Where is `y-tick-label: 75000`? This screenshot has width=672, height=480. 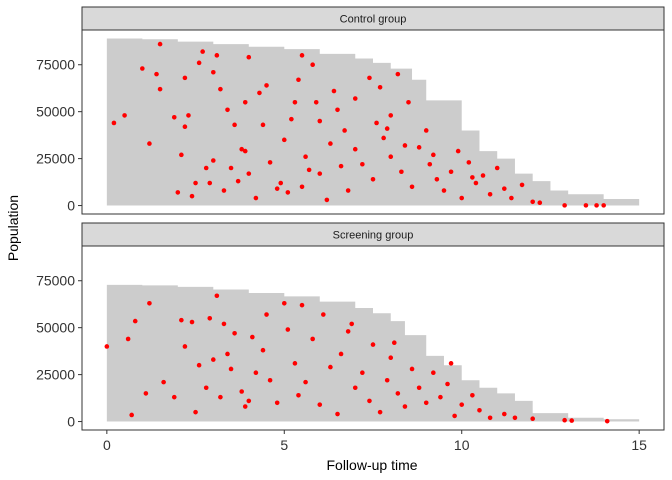
y-tick-label: 75000 is located at coordinates (55, 281).